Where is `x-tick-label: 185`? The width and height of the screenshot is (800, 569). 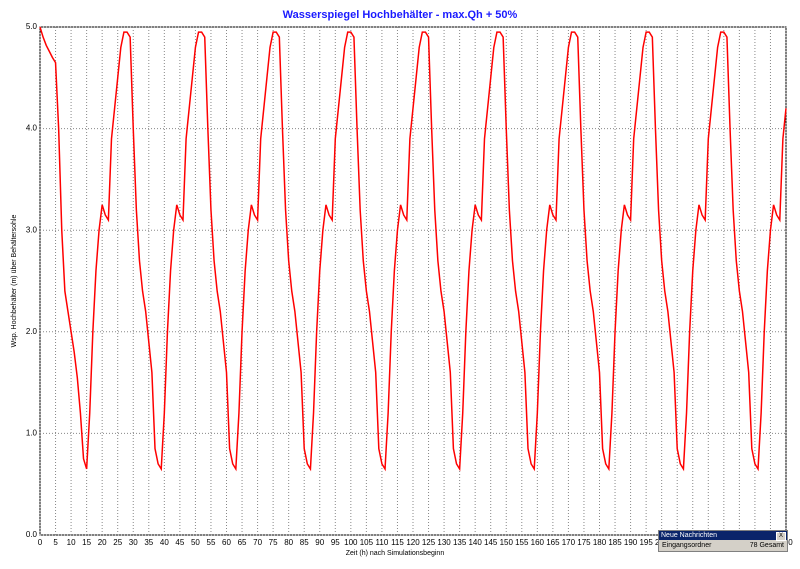
x-tick-label: 185 is located at coordinates (615, 542).